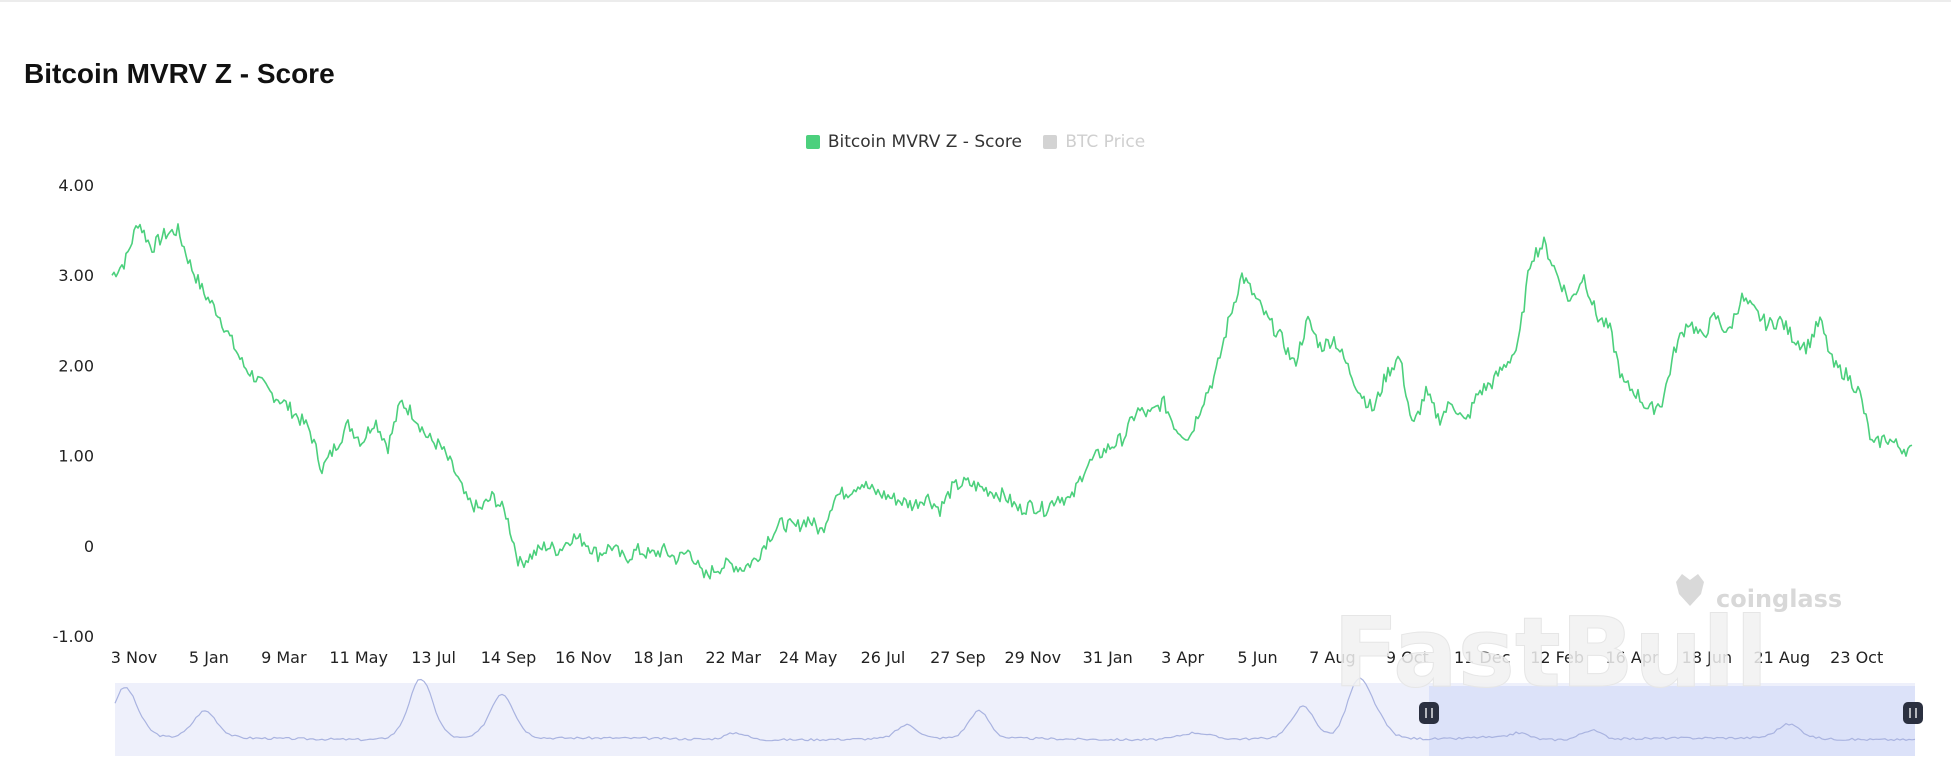 This screenshot has height=771, width=1951. I want to click on legend-label-mvrv: Bitcoin MVRV Z - Score, so click(924, 142).